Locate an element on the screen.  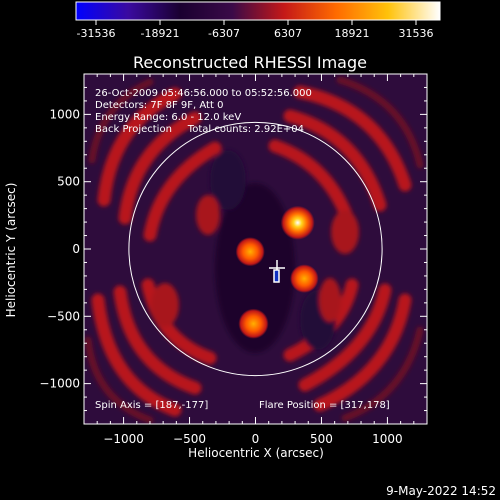
method-counts-label: Back Projection Total counts: 2.92E+04 is located at coordinates (199, 129).